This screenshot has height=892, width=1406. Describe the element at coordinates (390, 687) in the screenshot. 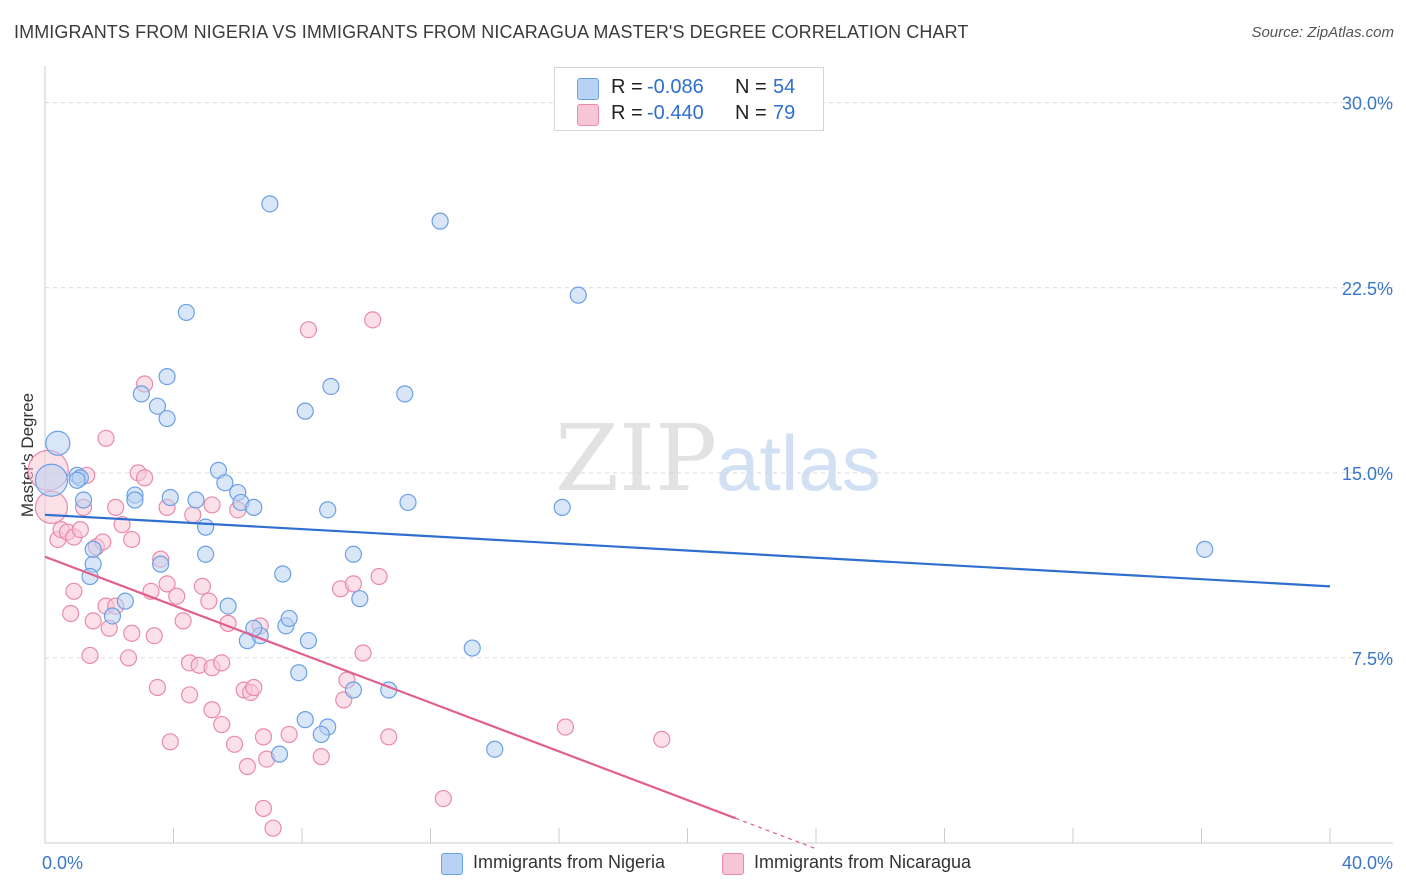

I see `nicaragua-trend-line` at that location.